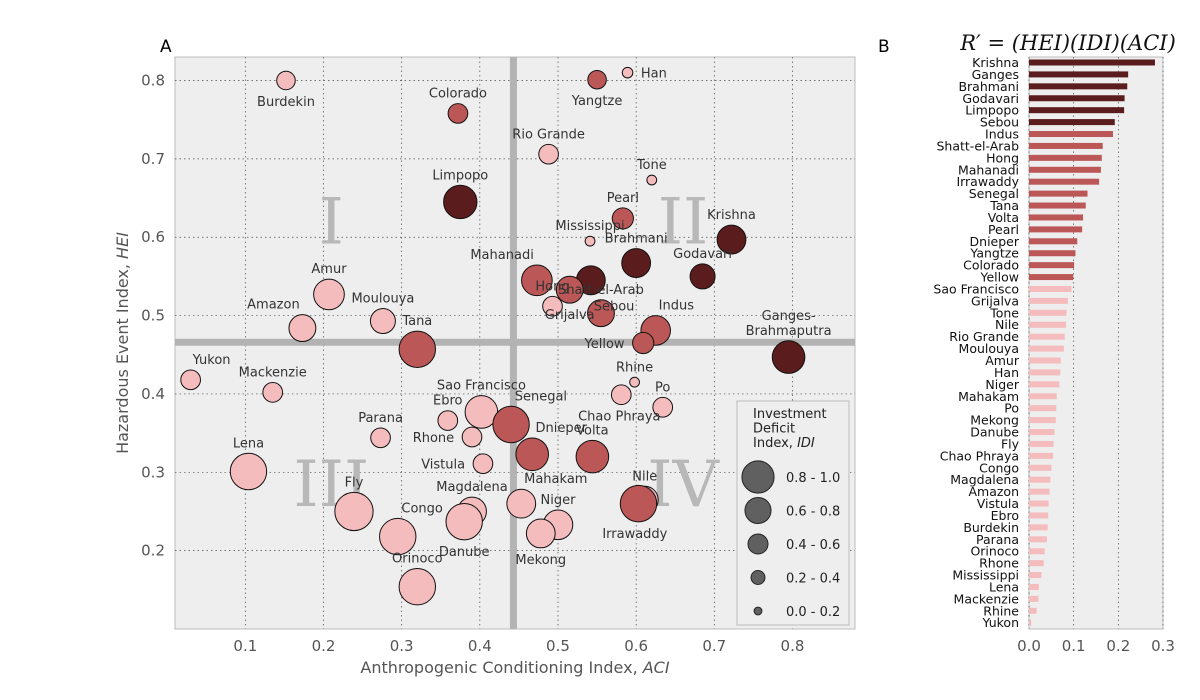  Describe the element at coordinates (1066, 145) in the screenshot. I see `bar-shatt-el-arab` at that location.